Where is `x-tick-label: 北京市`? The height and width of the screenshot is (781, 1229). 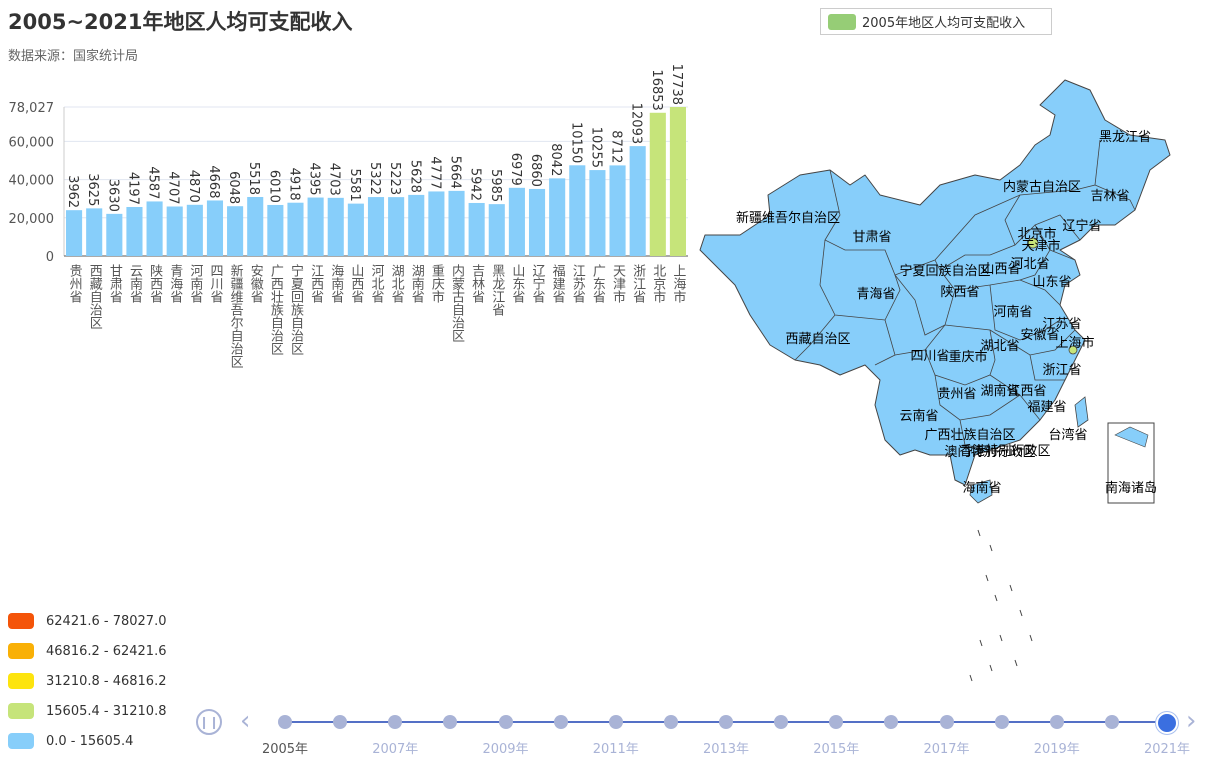
x-tick-label: 北京市 is located at coordinates (658, 283).